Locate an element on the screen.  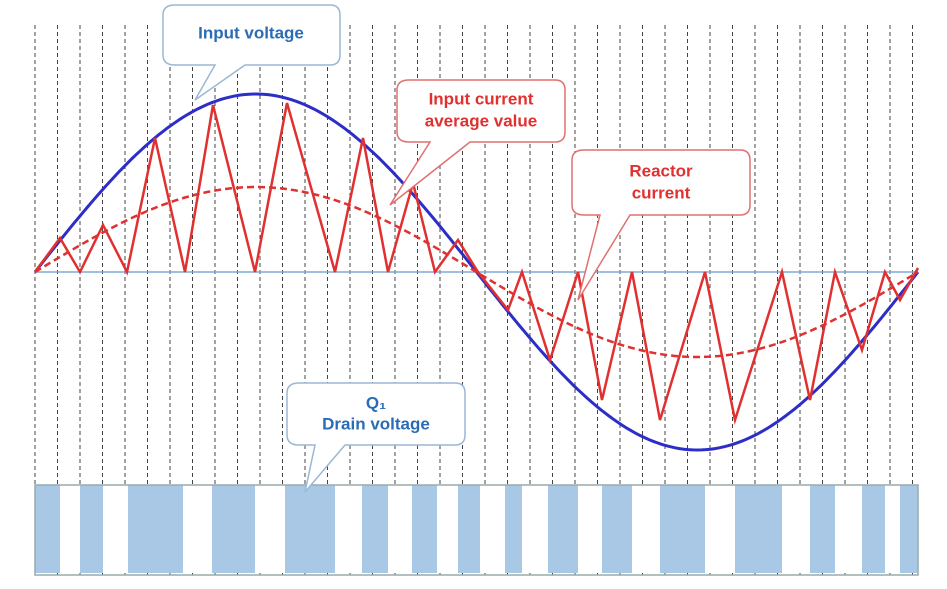
callout-text: Q₁ is located at coordinates (376, 402).